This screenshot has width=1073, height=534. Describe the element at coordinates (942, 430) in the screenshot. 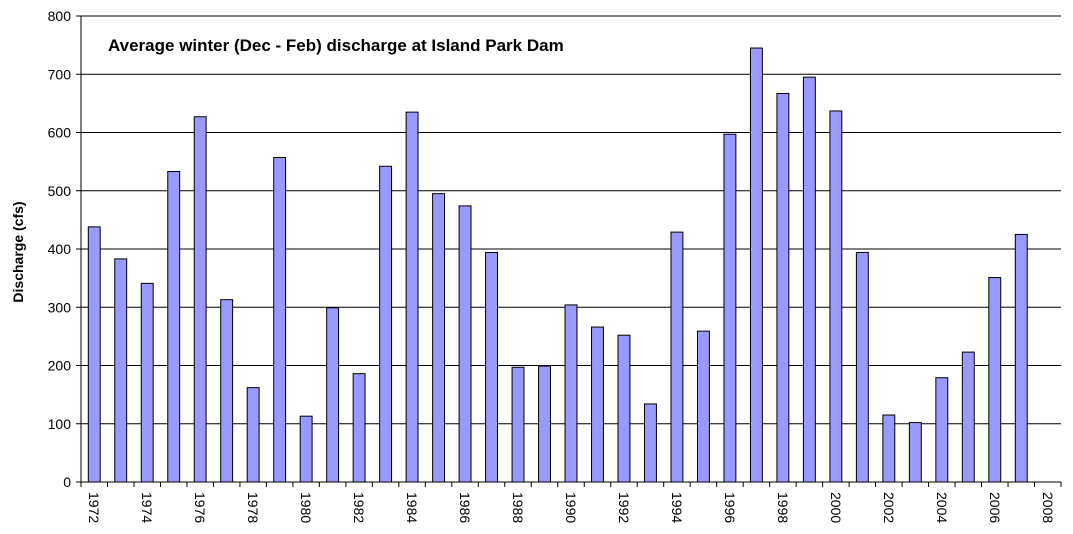

I see `bar-2004` at that location.